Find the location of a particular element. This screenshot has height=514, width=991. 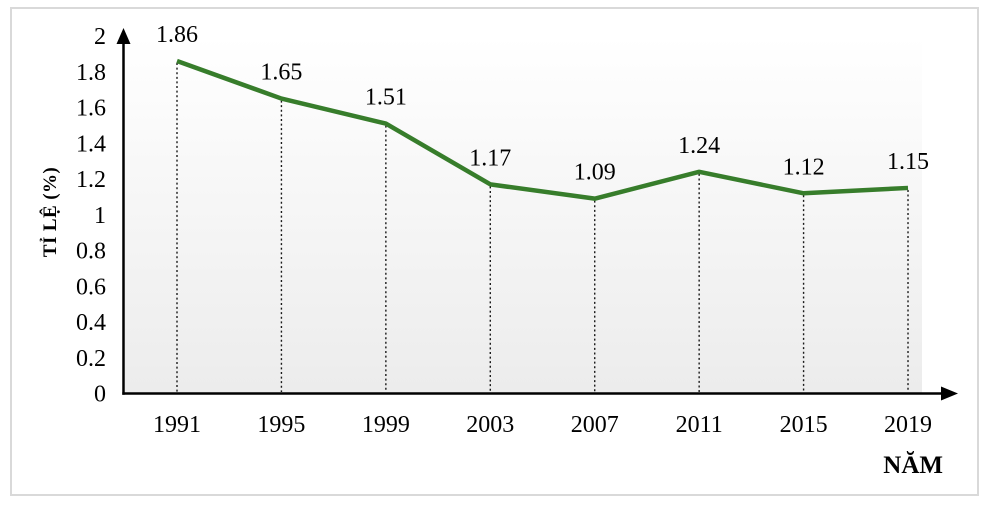

y-tick-label-0: 0 is located at coordinates (100, 395).